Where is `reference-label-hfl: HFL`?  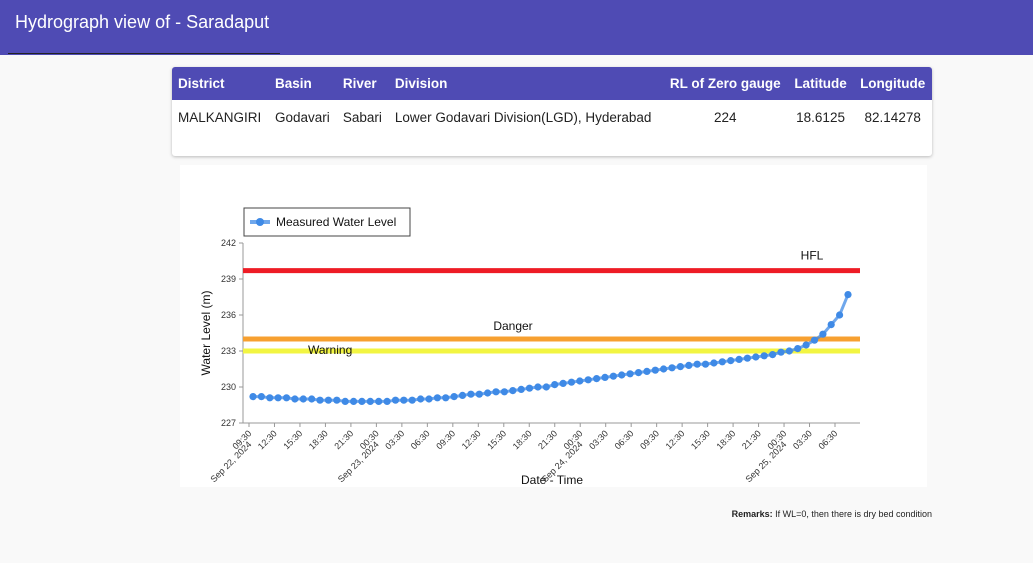 reference-label-hfl: HFL is located at coordinates (812, 256).